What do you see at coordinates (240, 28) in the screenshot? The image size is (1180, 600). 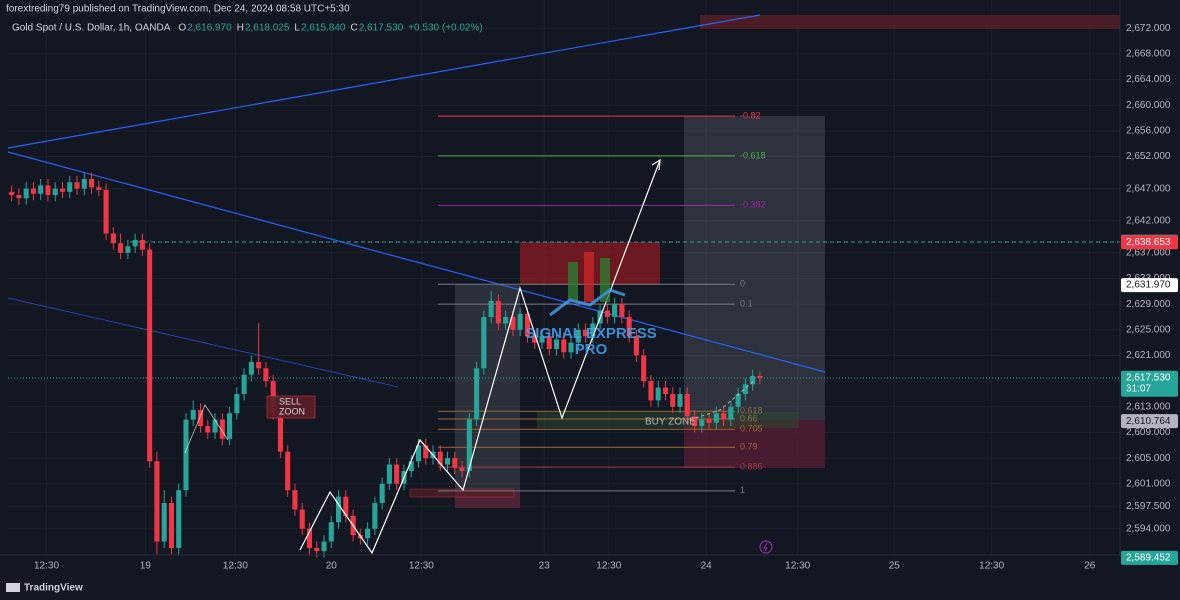 I see `ohlc-key: H` at bounding box center [240, 28].